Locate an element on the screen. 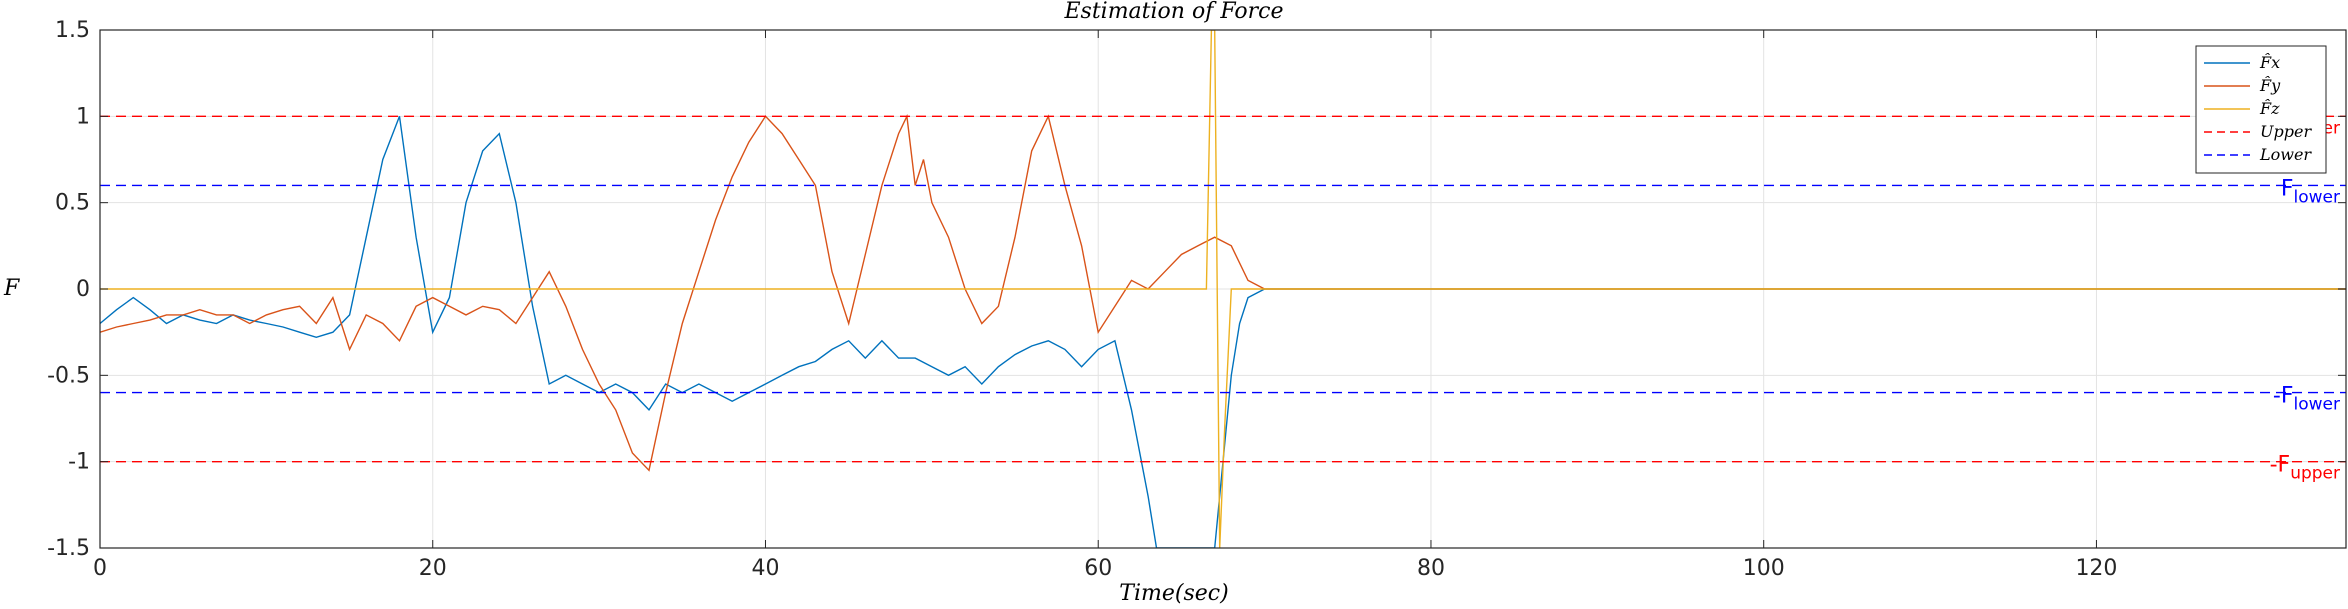 The width and height of the screenshot is (2348, 609). y-tick-label: 1 is located at coordinates (83, 116).